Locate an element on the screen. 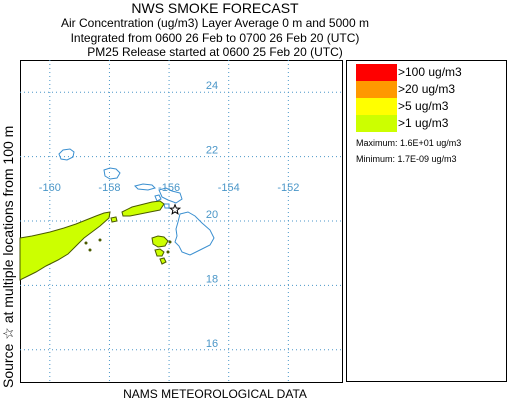 This screenshot has width=509, height=401. coastline-kauai is located at coordinates (66, 154).